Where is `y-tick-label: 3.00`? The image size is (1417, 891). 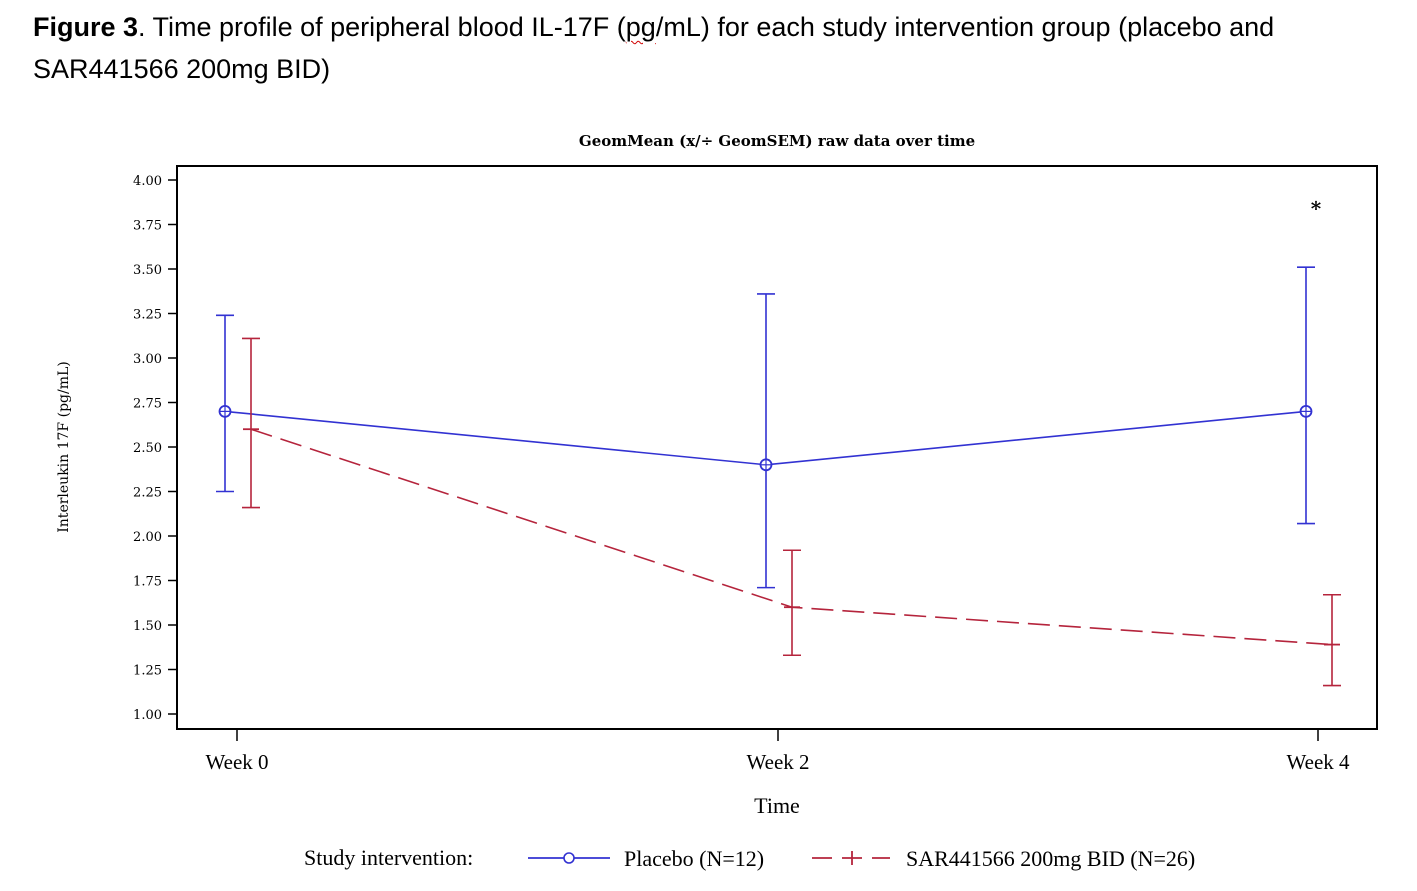
y-tick-label: 3.00 is located at coordinates (147, 359).